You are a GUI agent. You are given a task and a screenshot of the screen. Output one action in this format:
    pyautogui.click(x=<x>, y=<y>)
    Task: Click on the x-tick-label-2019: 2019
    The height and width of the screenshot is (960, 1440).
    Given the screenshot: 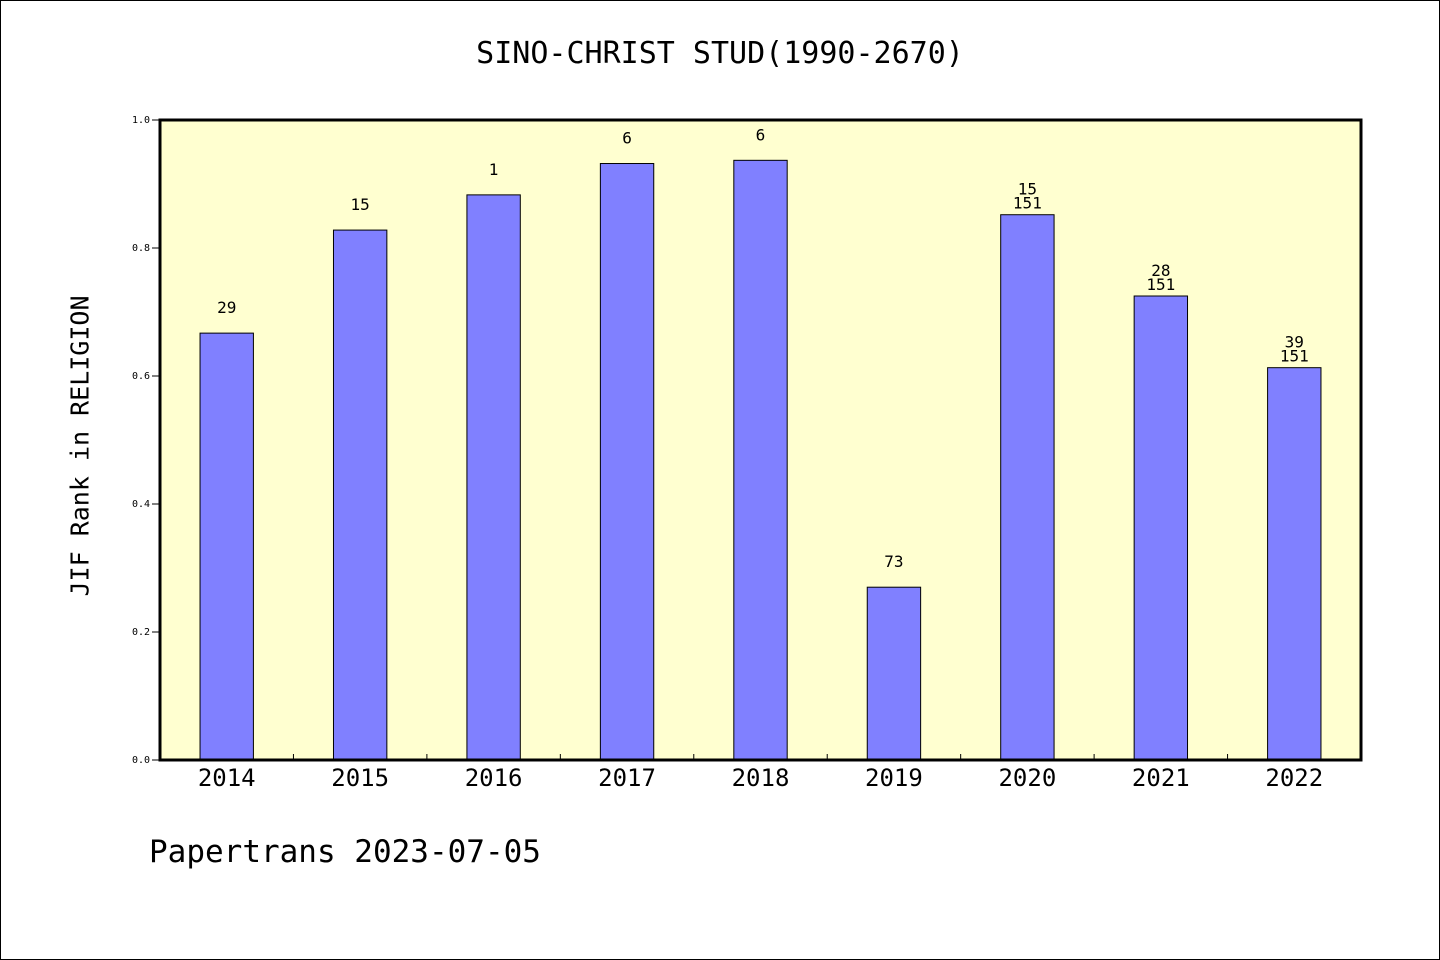 What is the action you would take?
    pyautogui.click(x=894, y=778)
    